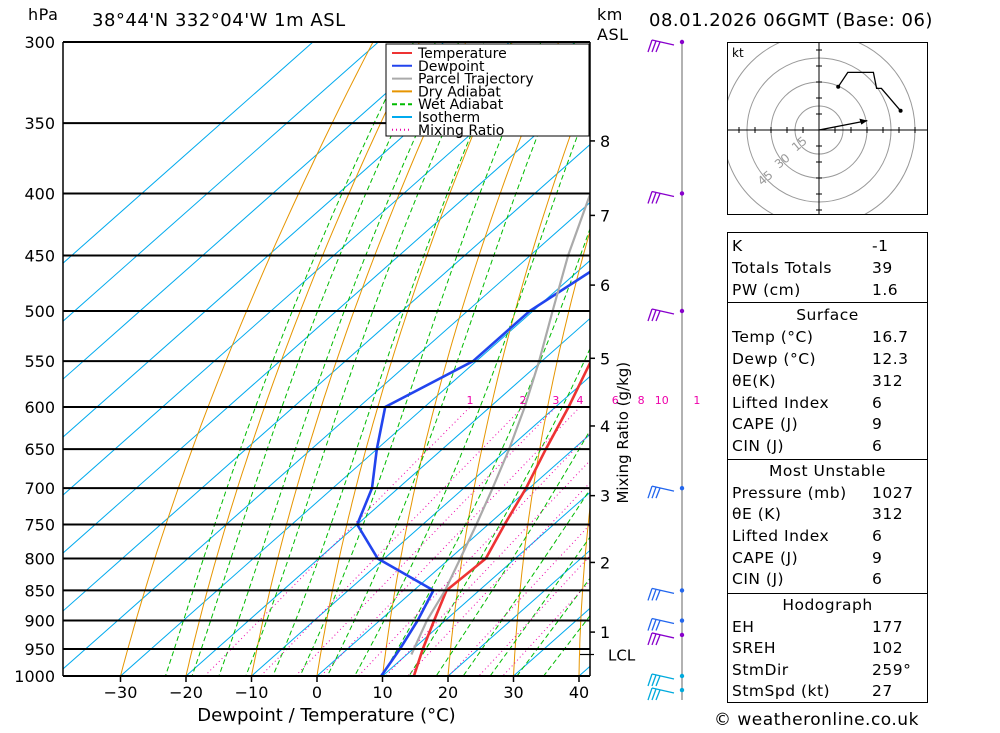 Image resolution: width=1000 pixels, height=733 pixels. I want to click on index-label: Lifted Index, so click(781, 536).